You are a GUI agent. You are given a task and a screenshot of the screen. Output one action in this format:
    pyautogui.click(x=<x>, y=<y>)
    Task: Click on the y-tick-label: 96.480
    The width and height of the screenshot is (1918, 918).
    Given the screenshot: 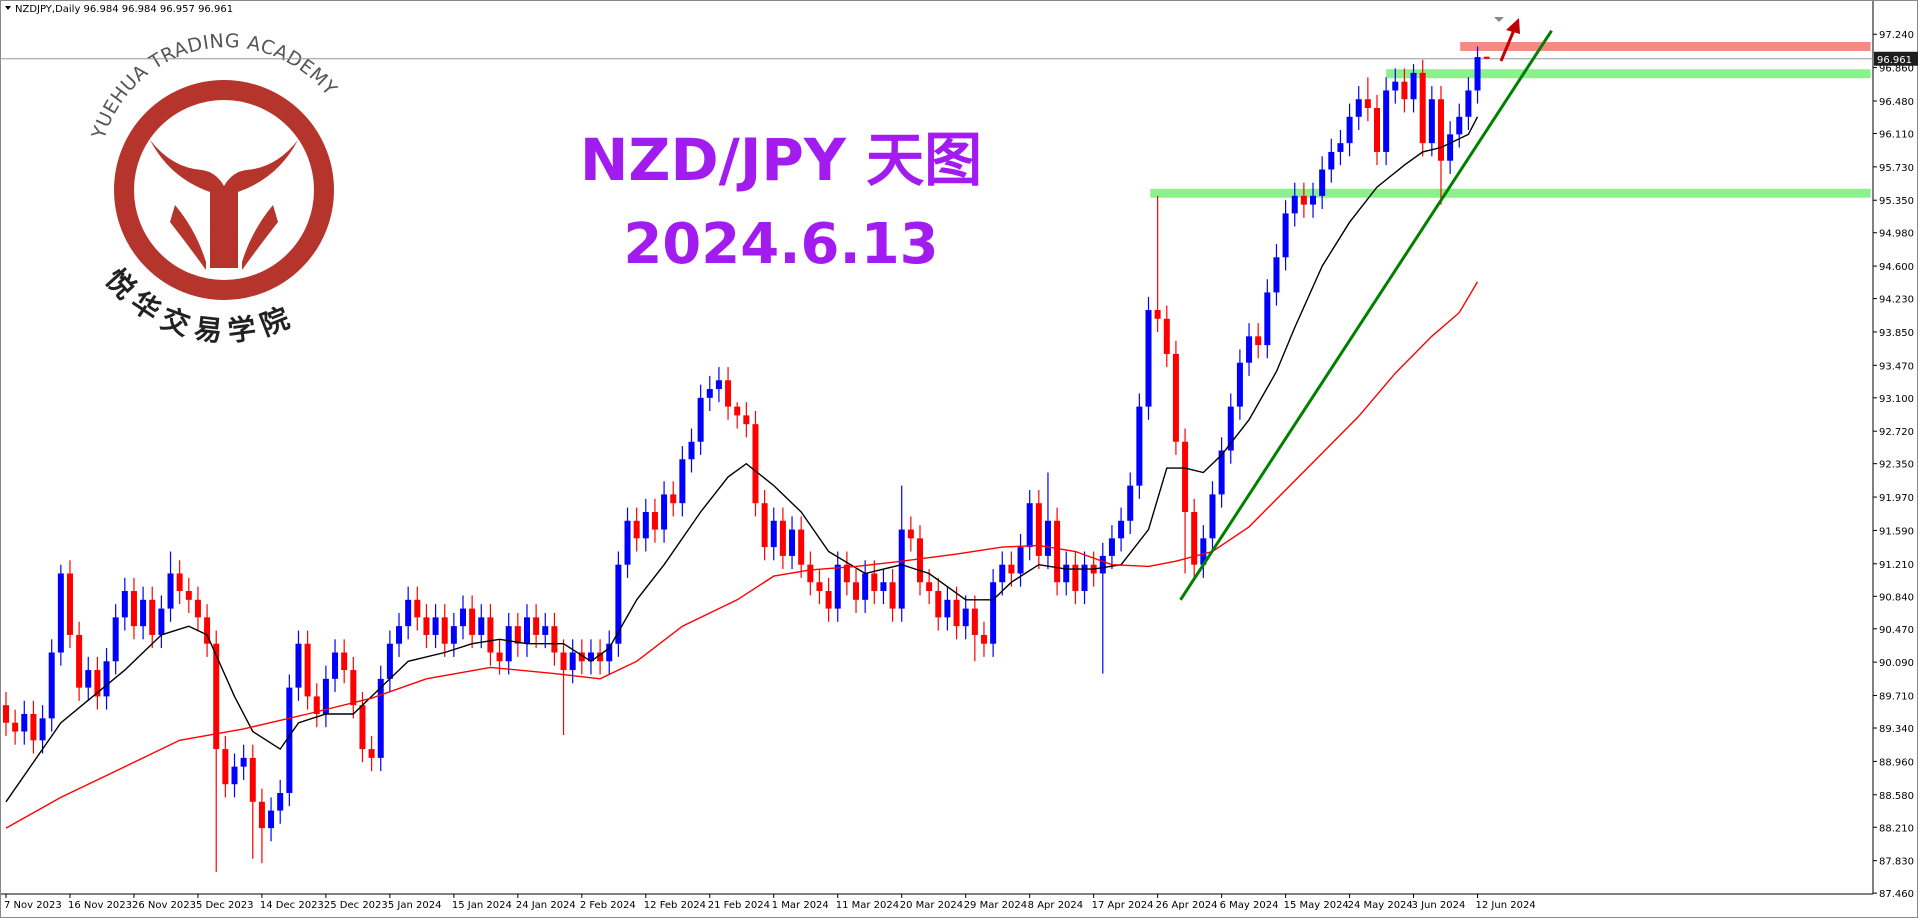 What is the action you would take?
    pyautogui.click(x=1896, y=102)
    